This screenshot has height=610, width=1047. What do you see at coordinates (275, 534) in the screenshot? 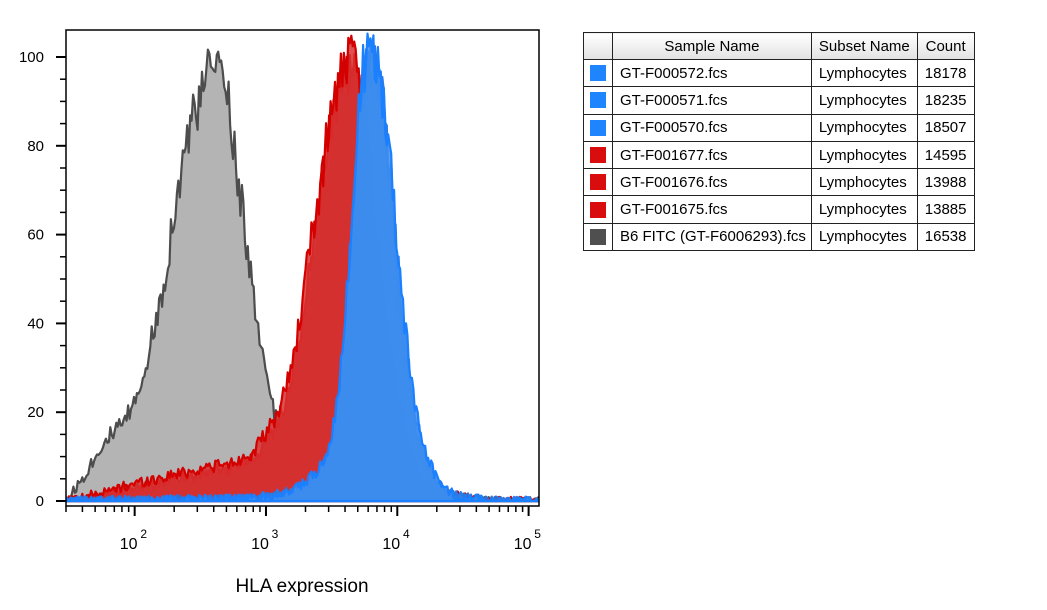
I see `x-tick-exponent: 3` at bounding box center [275, 534].